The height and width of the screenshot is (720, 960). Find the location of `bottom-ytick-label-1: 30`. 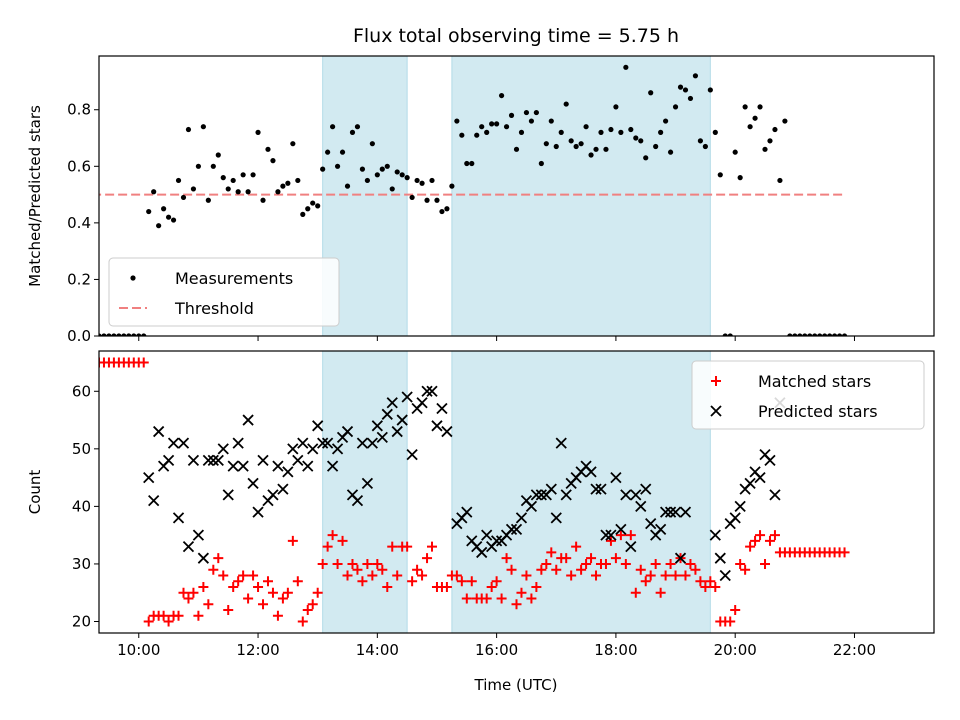

bottom-ytick-label-1: 30 is located at coordinates (81, 564).